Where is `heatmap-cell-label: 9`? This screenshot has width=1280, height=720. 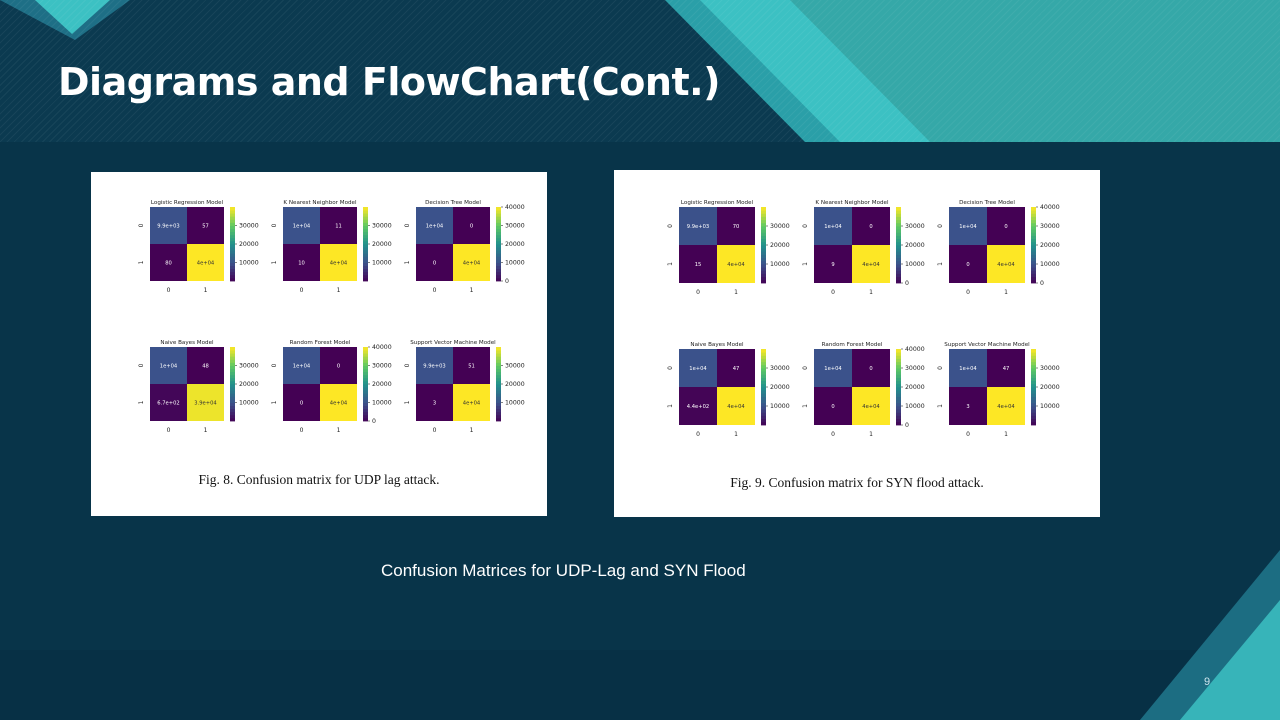 heatmap-cell-label: 9 is located at coordinates (832, 265).